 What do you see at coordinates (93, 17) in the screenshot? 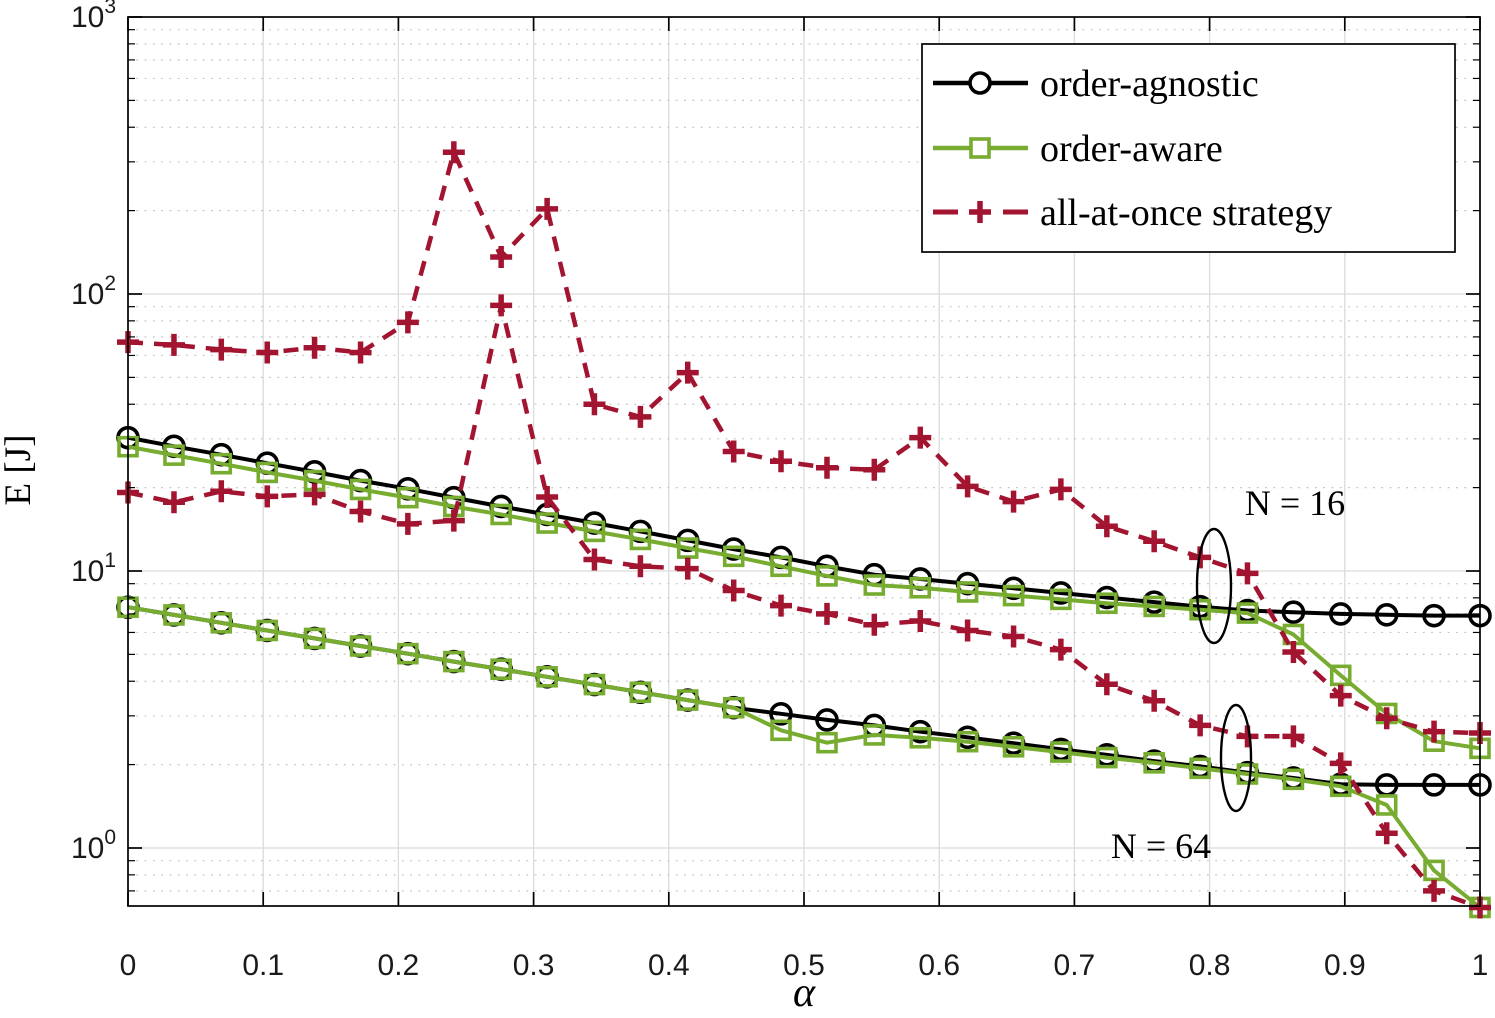
I see `y-tick-label: 10³` at bounding box center [93, 17].